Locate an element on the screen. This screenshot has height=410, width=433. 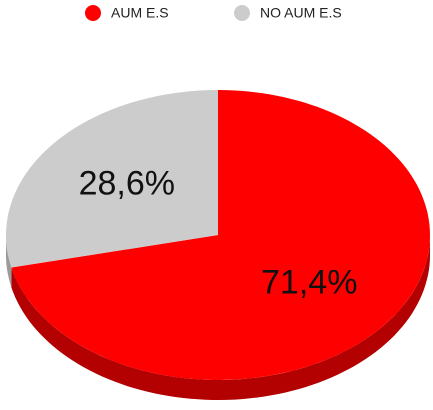
legend-label: AUM E.S is located at coordinates (140, 13).